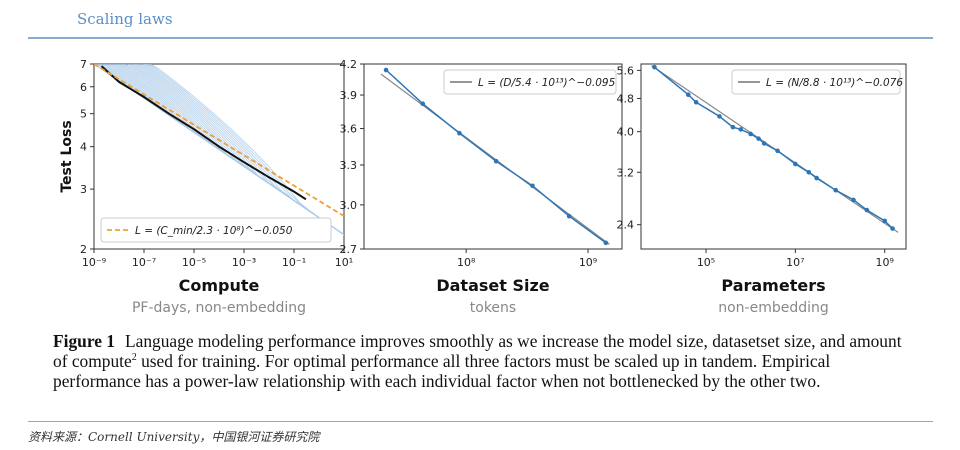 This screenshot has width=960, height=450. I want to click on learning-curve, so click(245, 150).